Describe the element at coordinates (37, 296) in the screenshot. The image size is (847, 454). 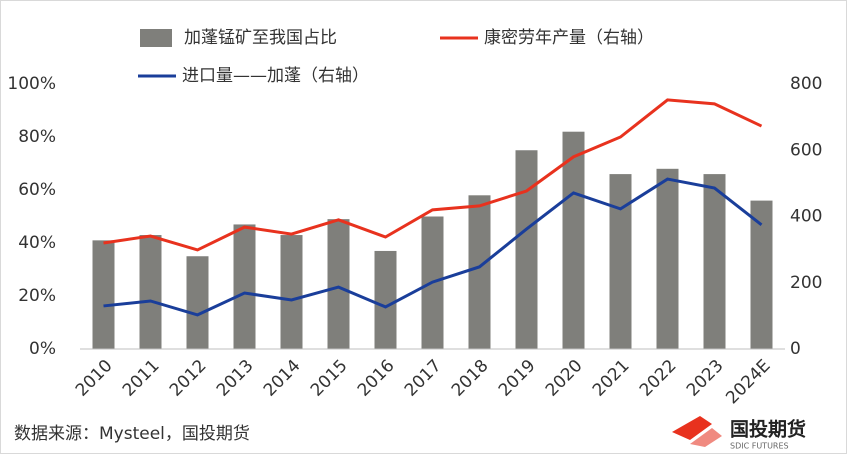
I see `y-tick-label: 20%` at that location.